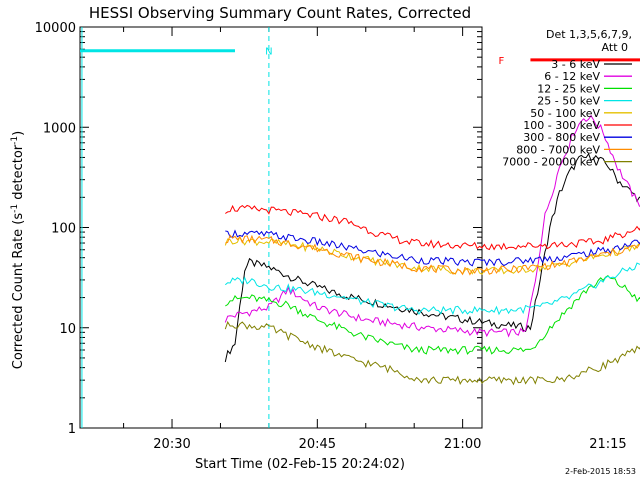 The width and height of the screenshot is (640, 480). What do you see at coordinates (317, 444) in the screenshot?
I see `x-tick-label: 20:45` at bounding box center [317, 444].